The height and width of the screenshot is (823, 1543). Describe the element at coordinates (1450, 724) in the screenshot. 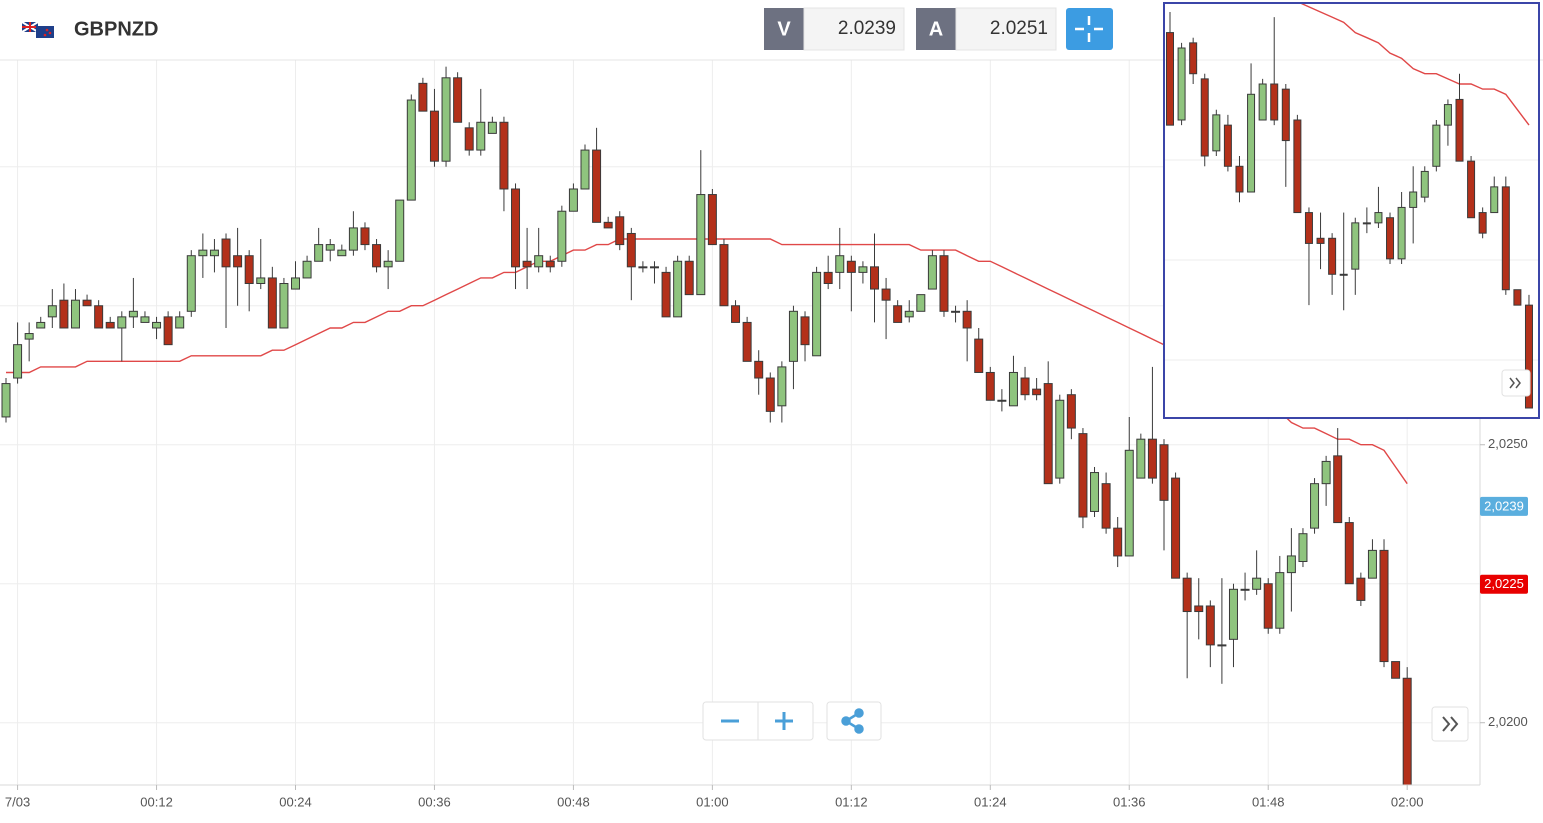

I see `scroll-end-icon` at that location.